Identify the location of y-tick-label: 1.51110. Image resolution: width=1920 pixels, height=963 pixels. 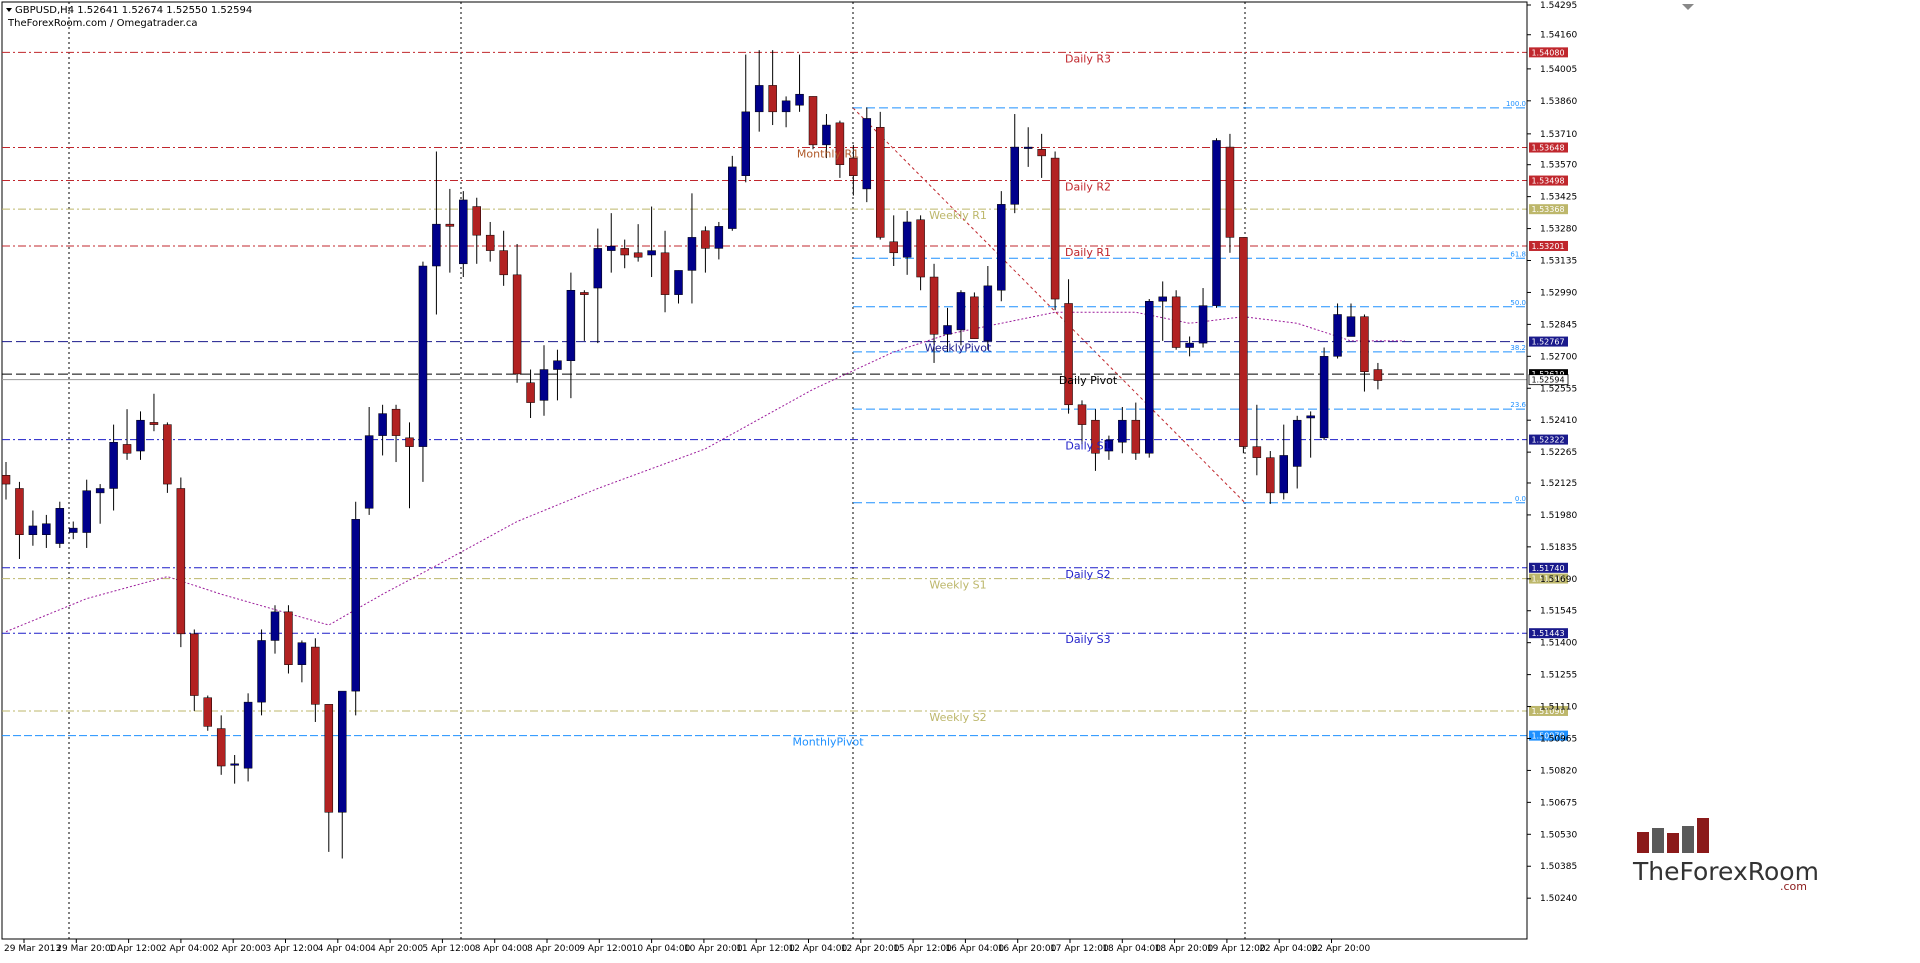
(1558, 708).